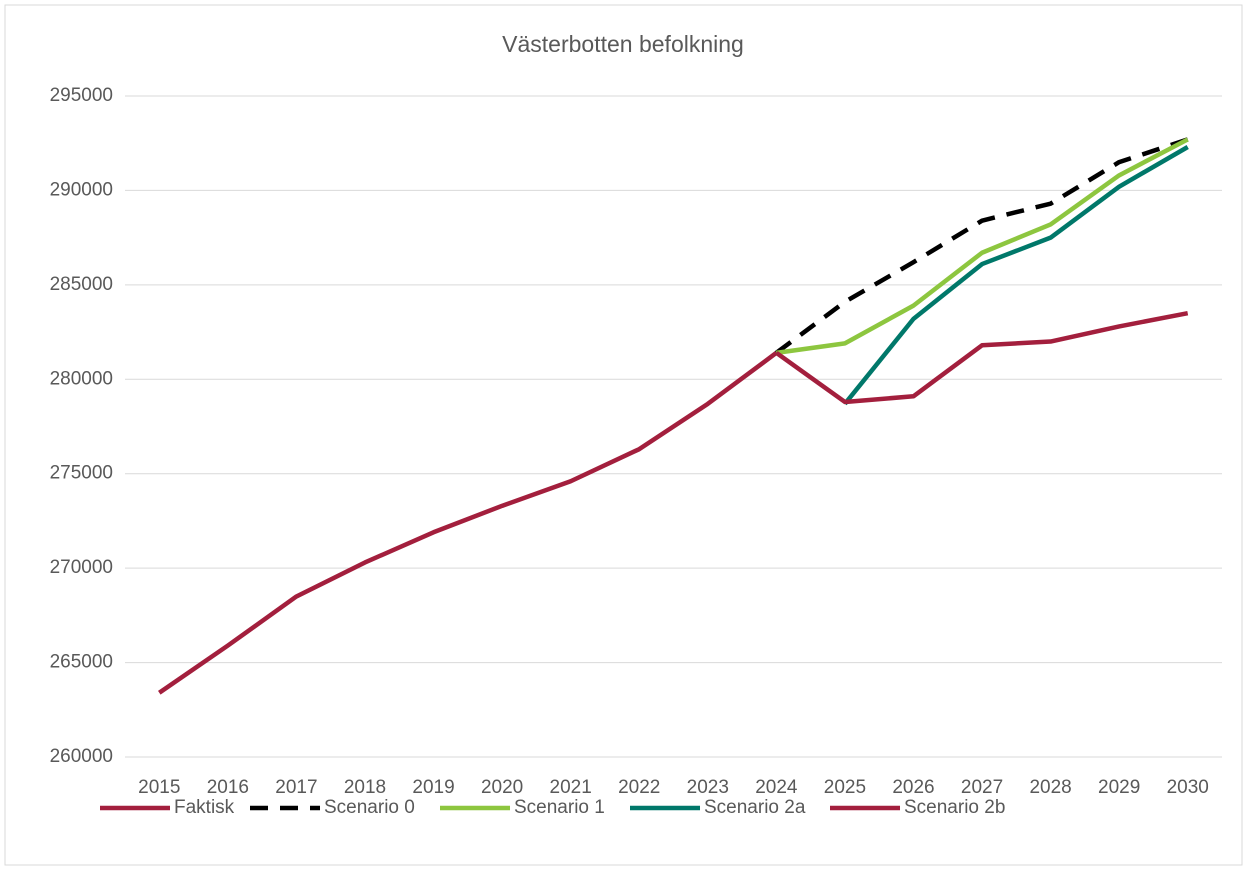 This screenshot has width=1247, height=875. What do you see at coordinates (81, 756) in the screenshot?
I see `y-tick-label: 260000` at bounding box center [81, 756].